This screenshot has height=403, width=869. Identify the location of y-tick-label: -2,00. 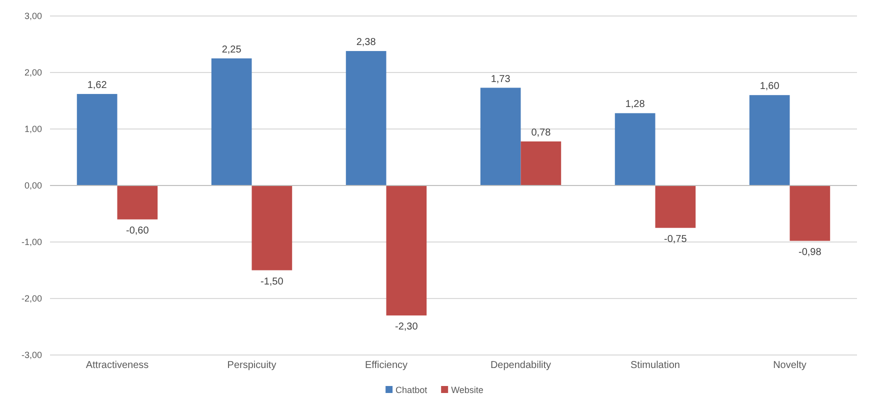
(31, 298).